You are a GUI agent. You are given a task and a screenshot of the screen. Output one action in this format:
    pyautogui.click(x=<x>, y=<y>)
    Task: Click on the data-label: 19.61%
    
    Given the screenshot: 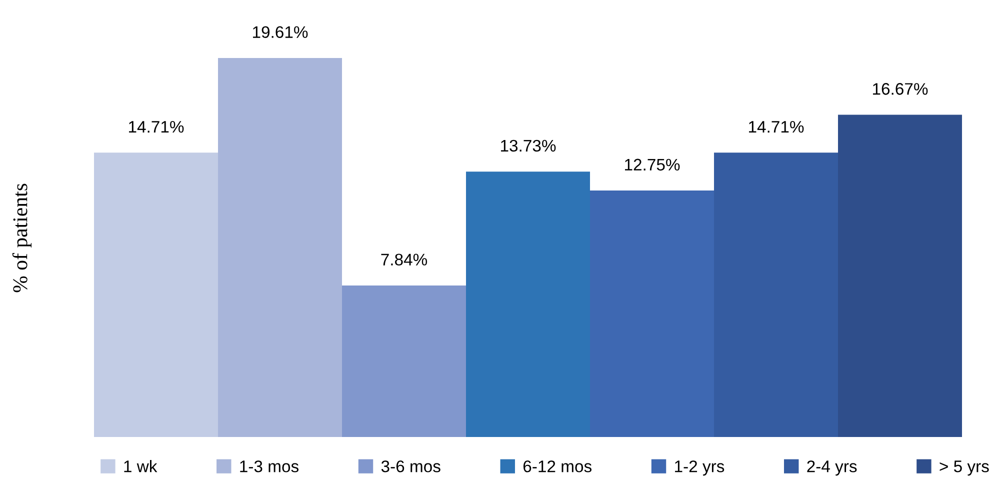 What is the action you would take?
    pyautogui.click(x=280, y=32)
    